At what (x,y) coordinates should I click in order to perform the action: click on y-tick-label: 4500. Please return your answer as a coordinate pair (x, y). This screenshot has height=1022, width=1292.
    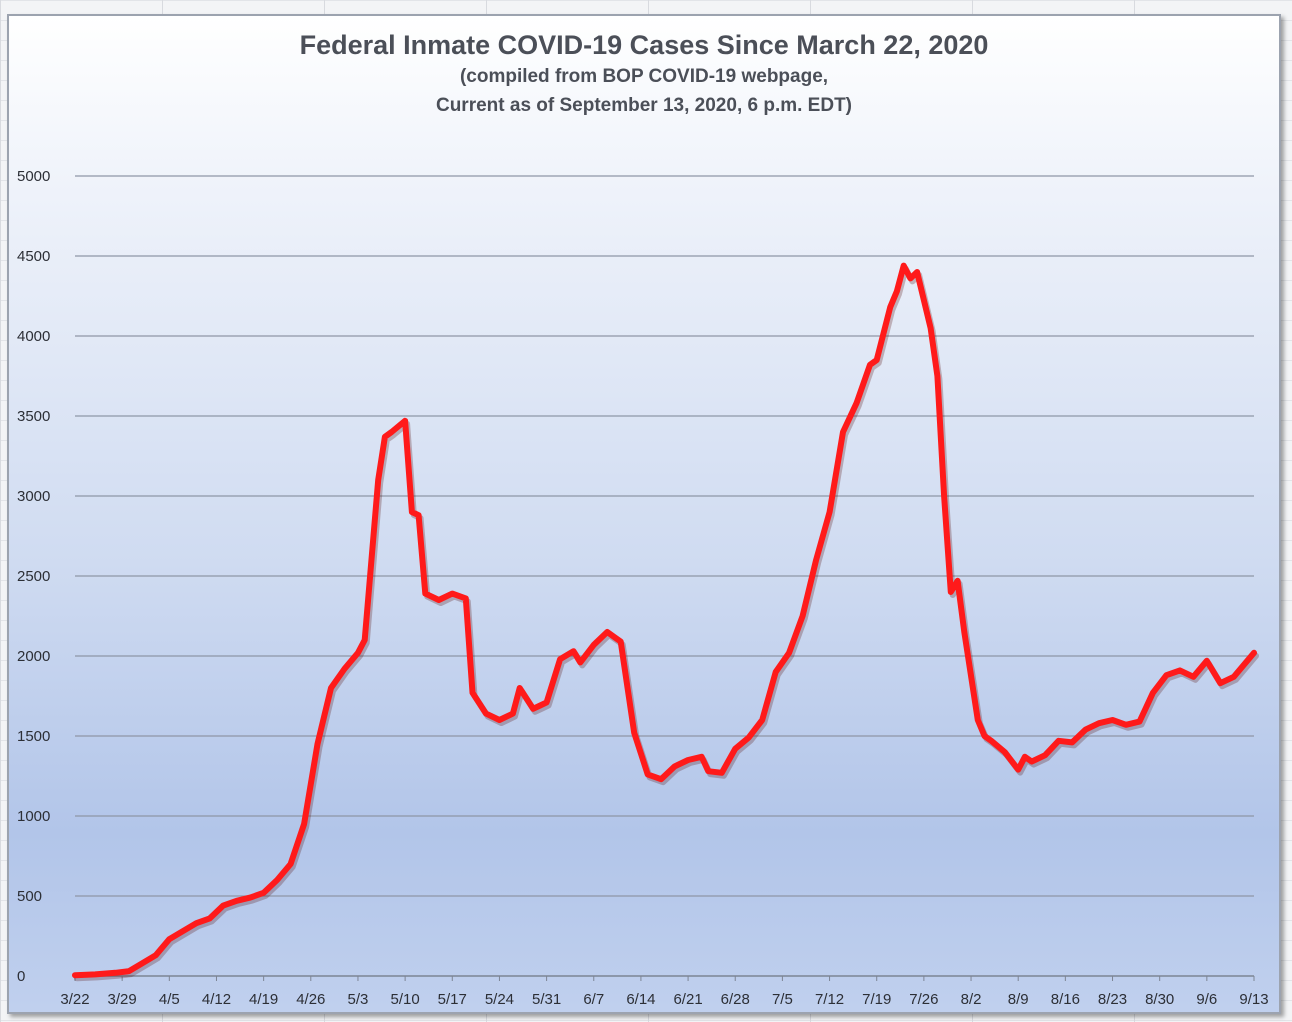
    Looking at the image, I should click on (33, 256).